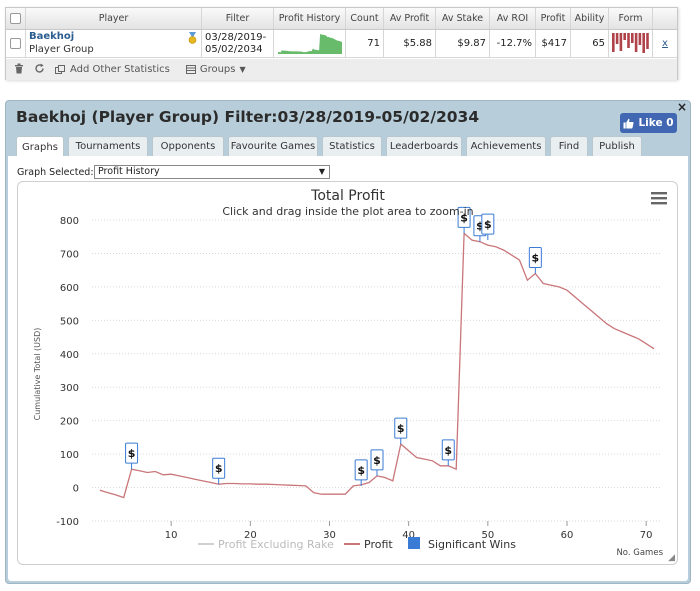  I want to click on tab-publish: Publish, so click(617, 146).